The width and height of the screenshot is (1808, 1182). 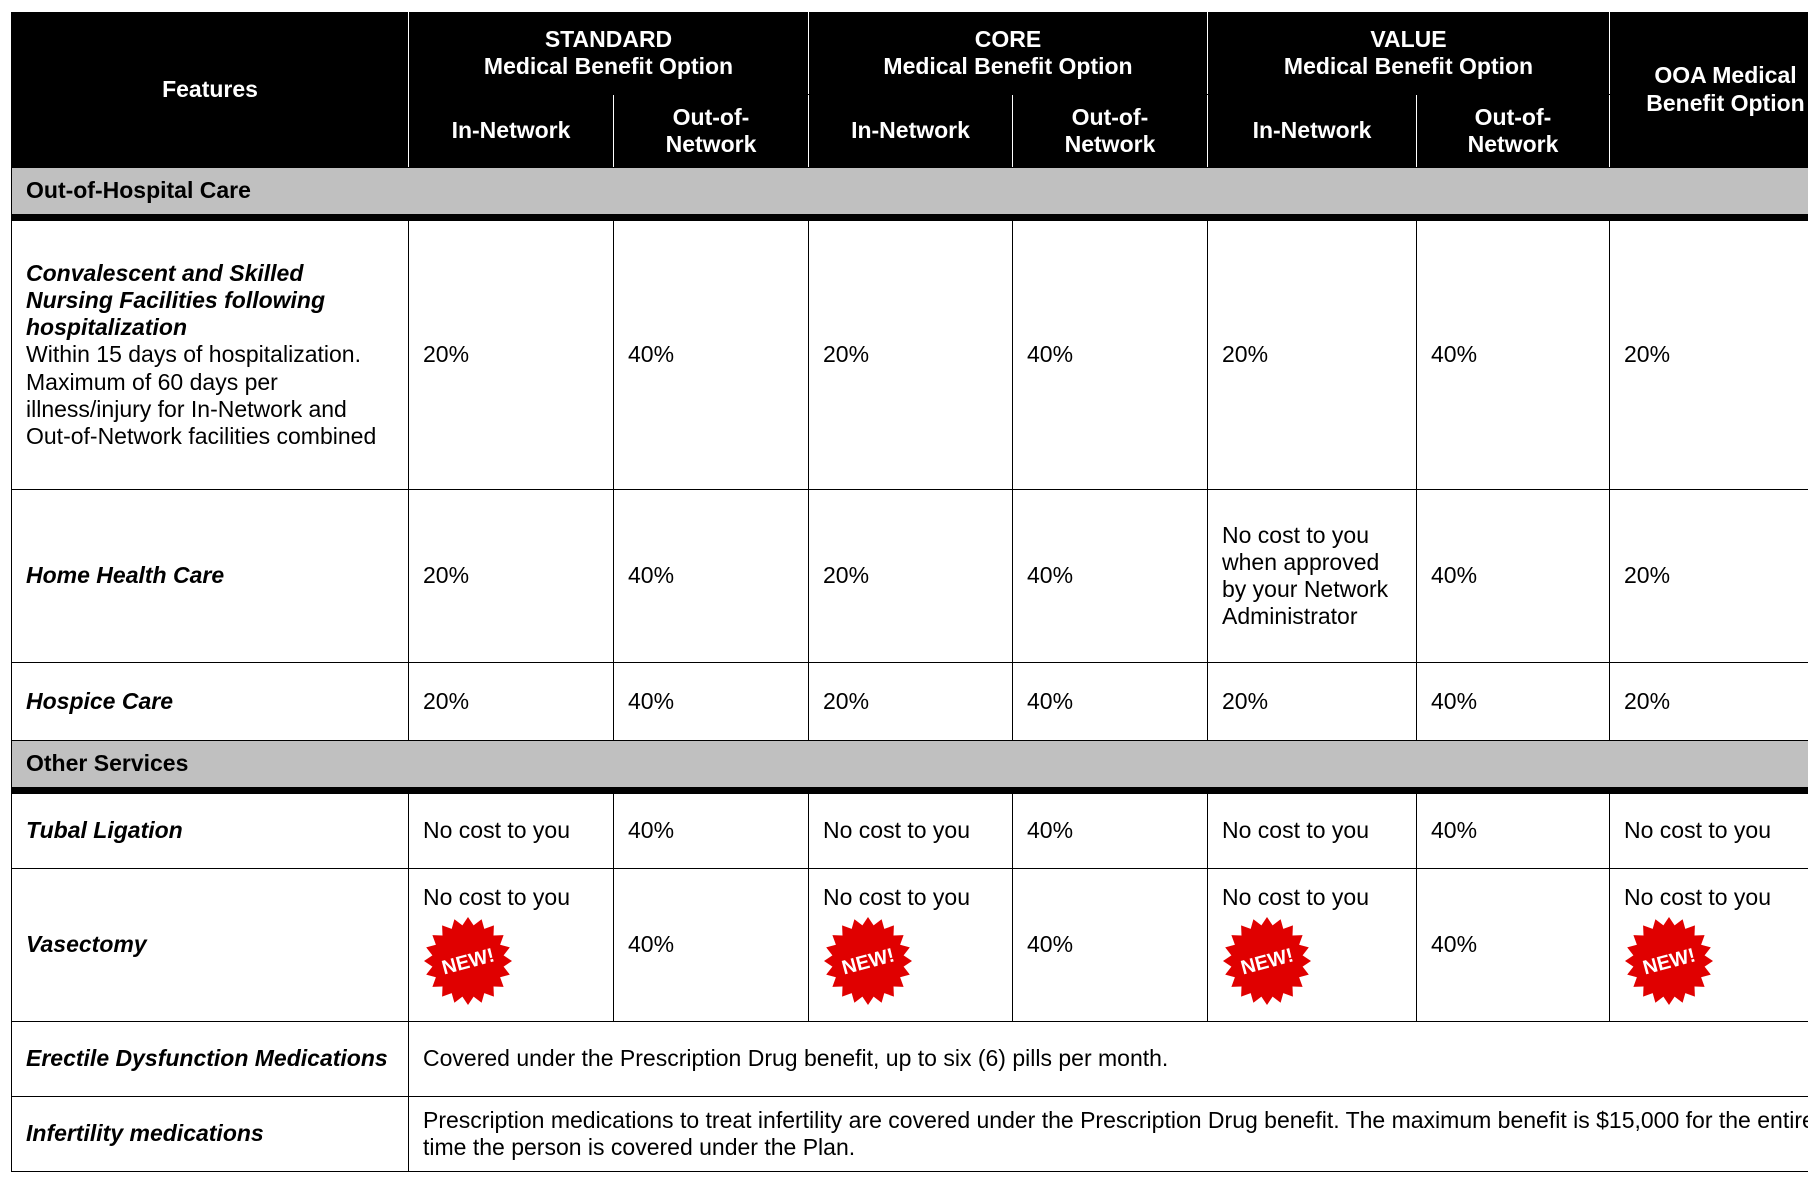 I want to click on group-header: CORE Medical Benefit Option, so click(x=1008, y=53).